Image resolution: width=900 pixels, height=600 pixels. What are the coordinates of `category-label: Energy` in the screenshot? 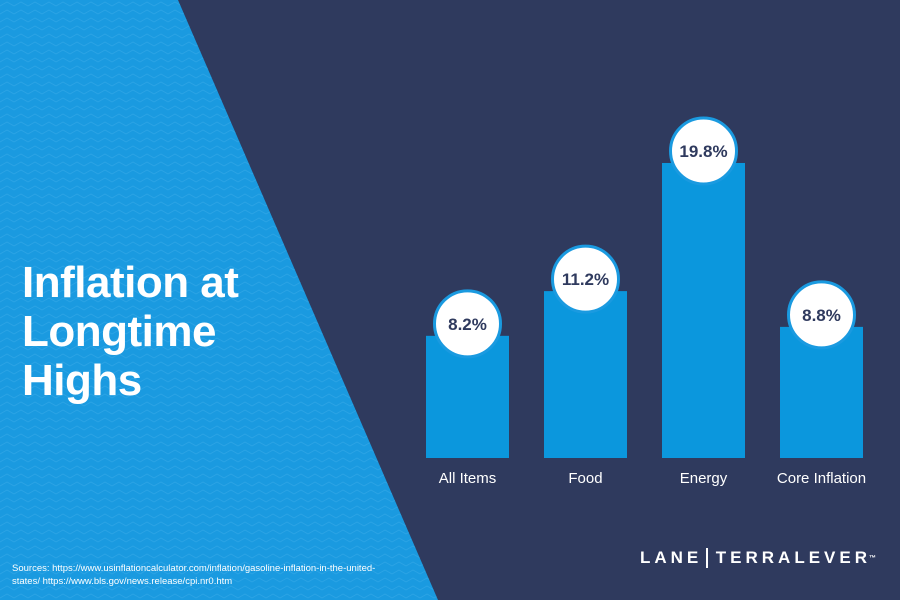 It's located at (704, 478).